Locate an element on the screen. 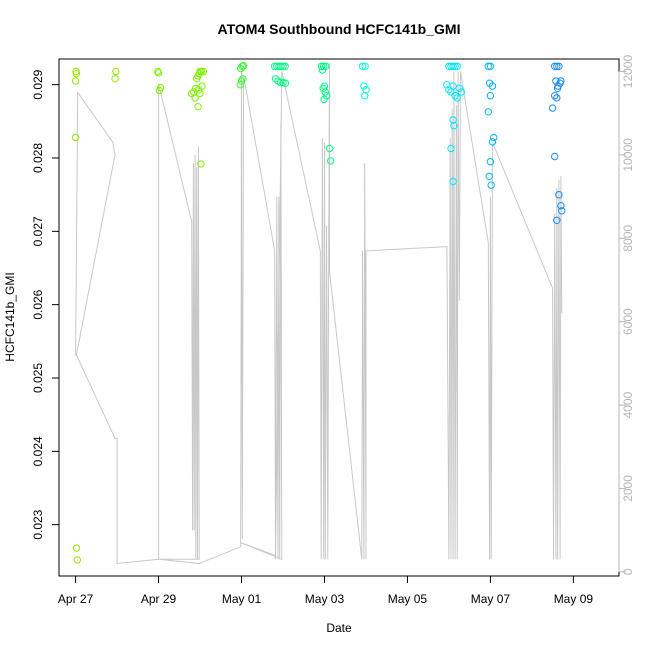  y-axis: 0.023 0.024 0.025 0.026 0.027 0.028 0.029 is located at coordinates (45, 304).